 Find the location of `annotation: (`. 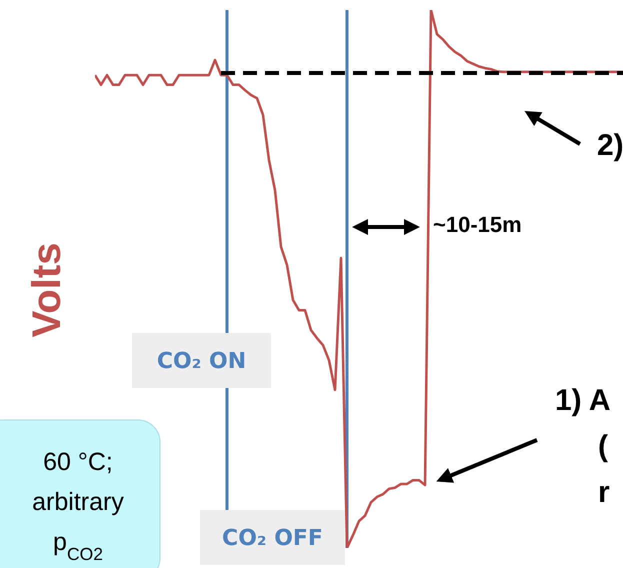

annotation: ( is located at coordinates (603, 446).